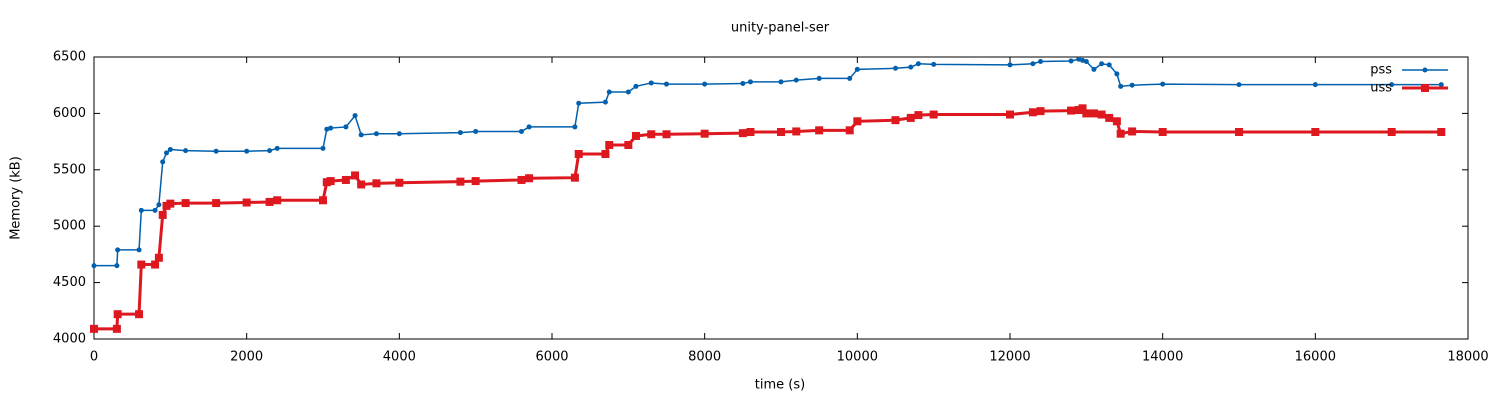 The image size is (1500, 404). Describe the element at coordinates (246, 357) in the screenshot. I see `x-tick-label: 2000` at that location.